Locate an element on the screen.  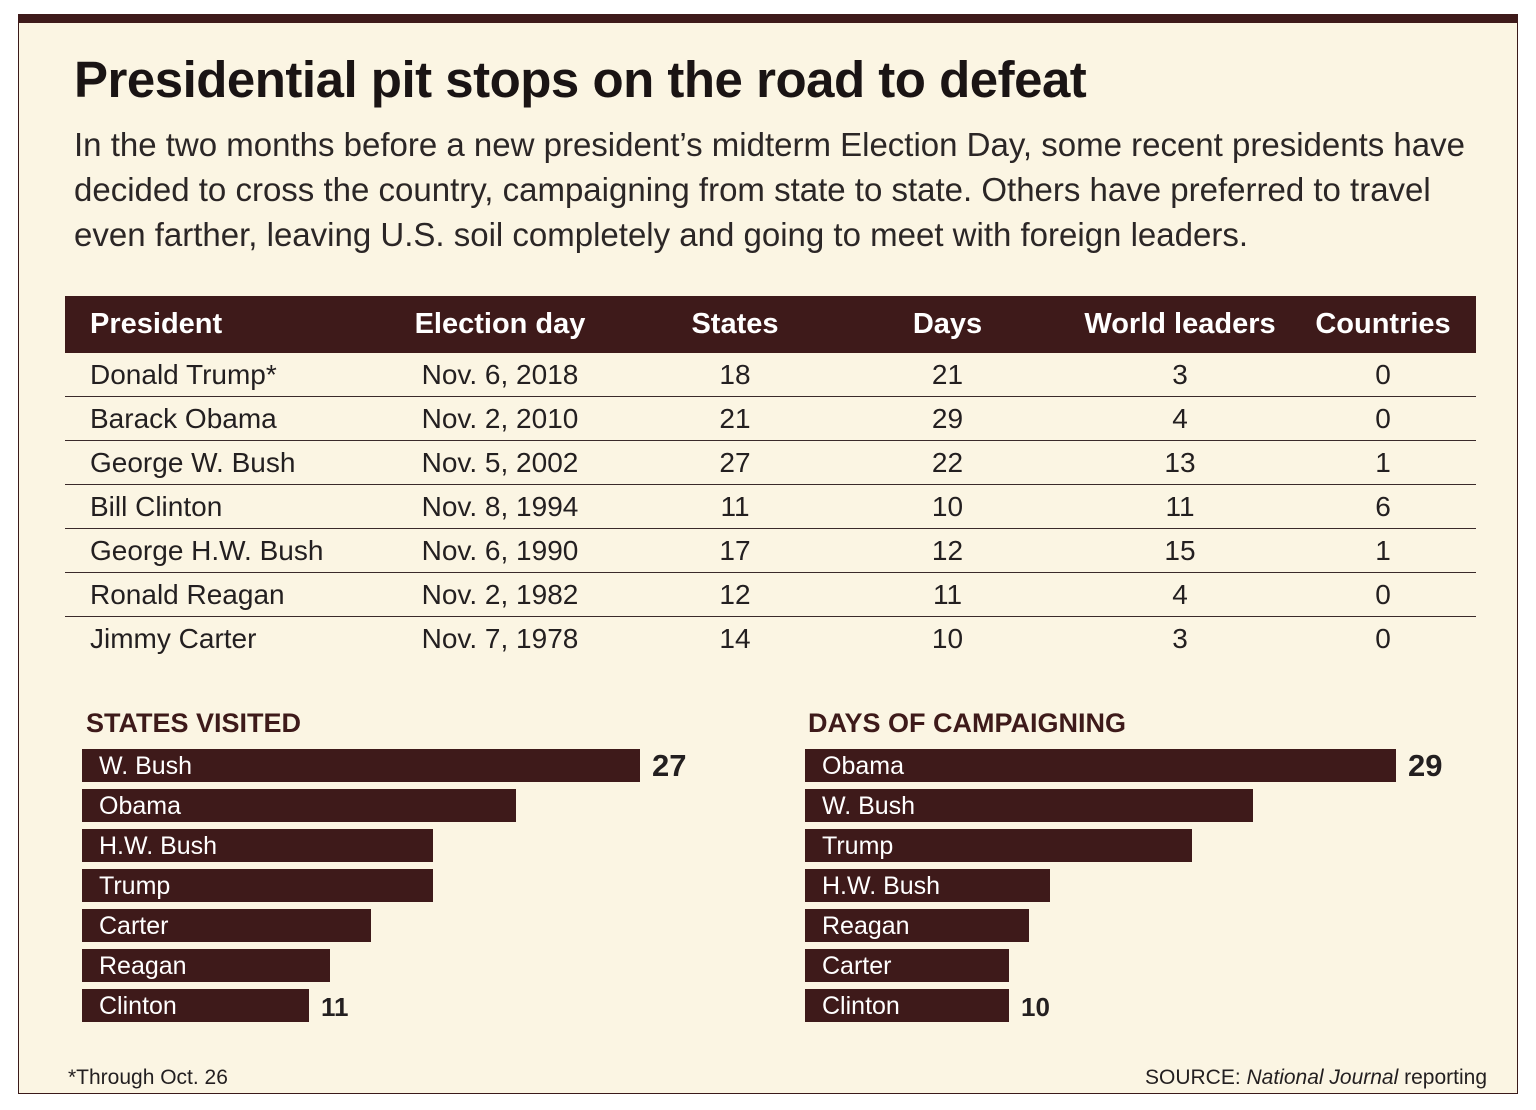
cell-president: Barack Obama is located at coordinates (210, 418).